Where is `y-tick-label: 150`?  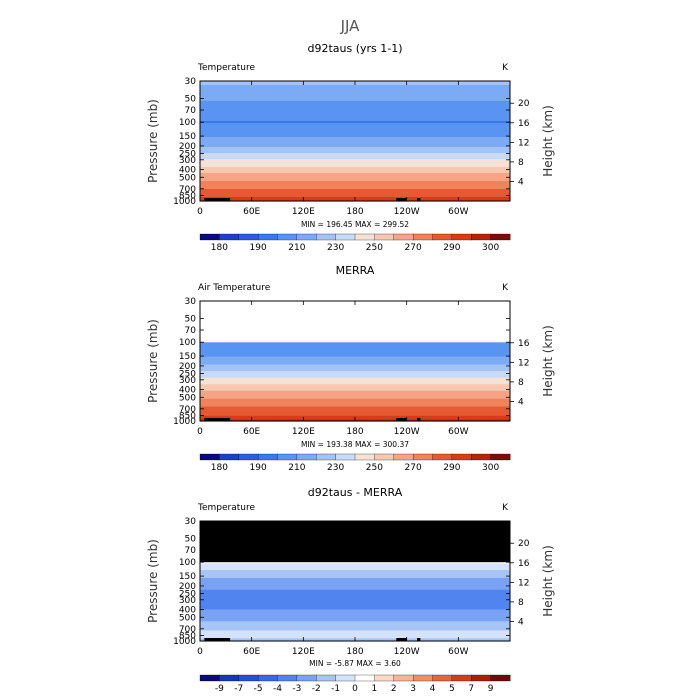
y-tick-label: 150 is located at coordinates (187, 137).